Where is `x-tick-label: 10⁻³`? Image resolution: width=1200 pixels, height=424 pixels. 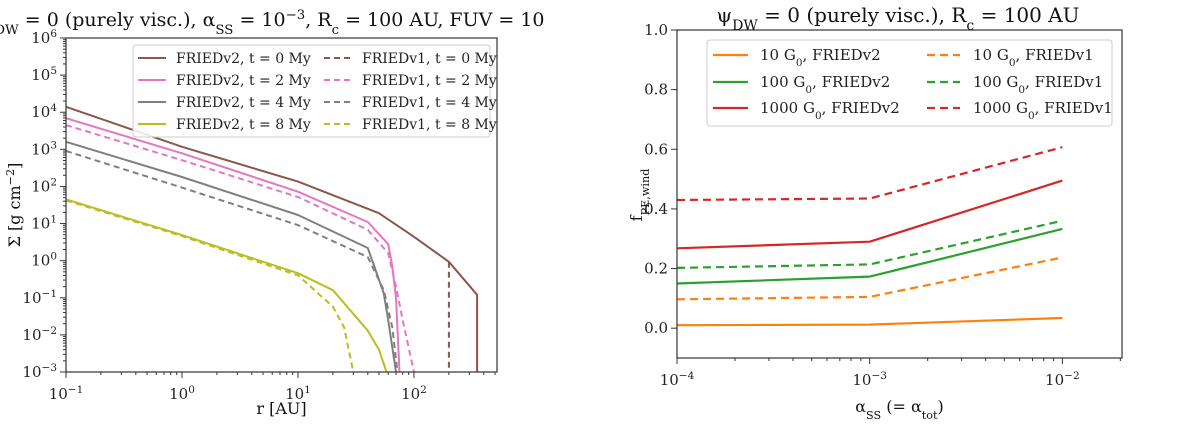
x-tick-label: 10⁻³ is located at coordinates (869, 379).